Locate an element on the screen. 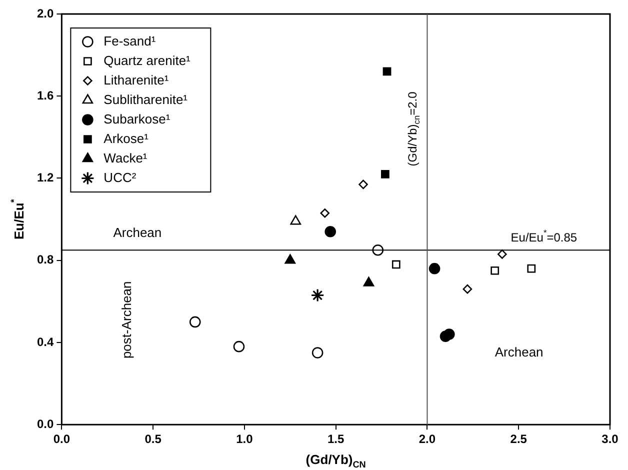  x-tick-label: 2.5 is located at coordinates (519, 439).